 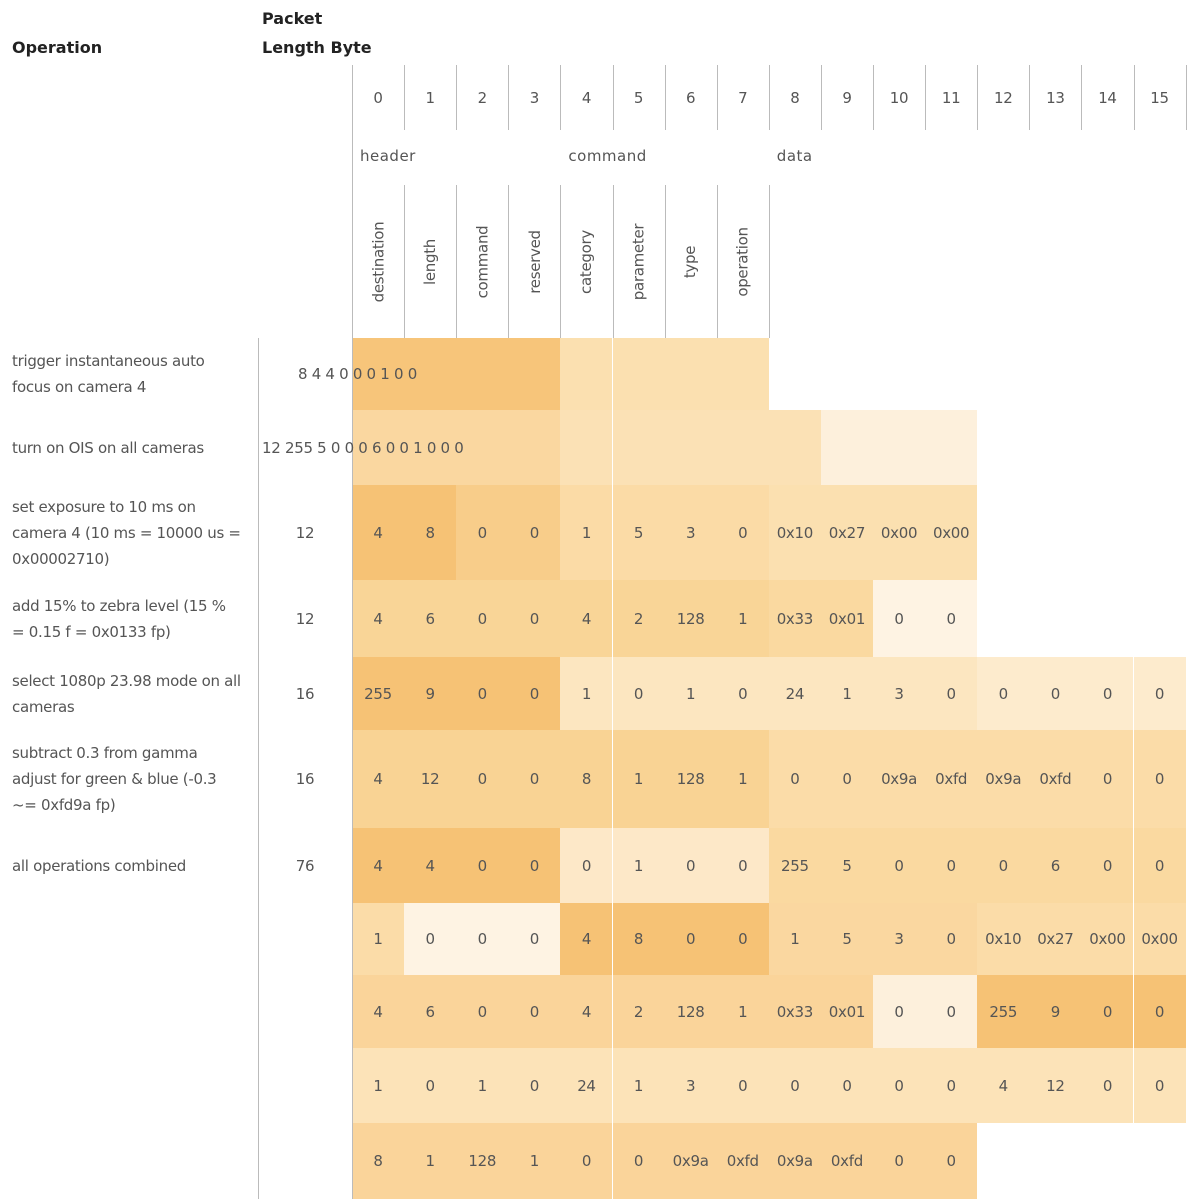 What do you see at coordinates (794, 156) in the screenshot?
I see `group-label: data` at bounding box center [794, 156].